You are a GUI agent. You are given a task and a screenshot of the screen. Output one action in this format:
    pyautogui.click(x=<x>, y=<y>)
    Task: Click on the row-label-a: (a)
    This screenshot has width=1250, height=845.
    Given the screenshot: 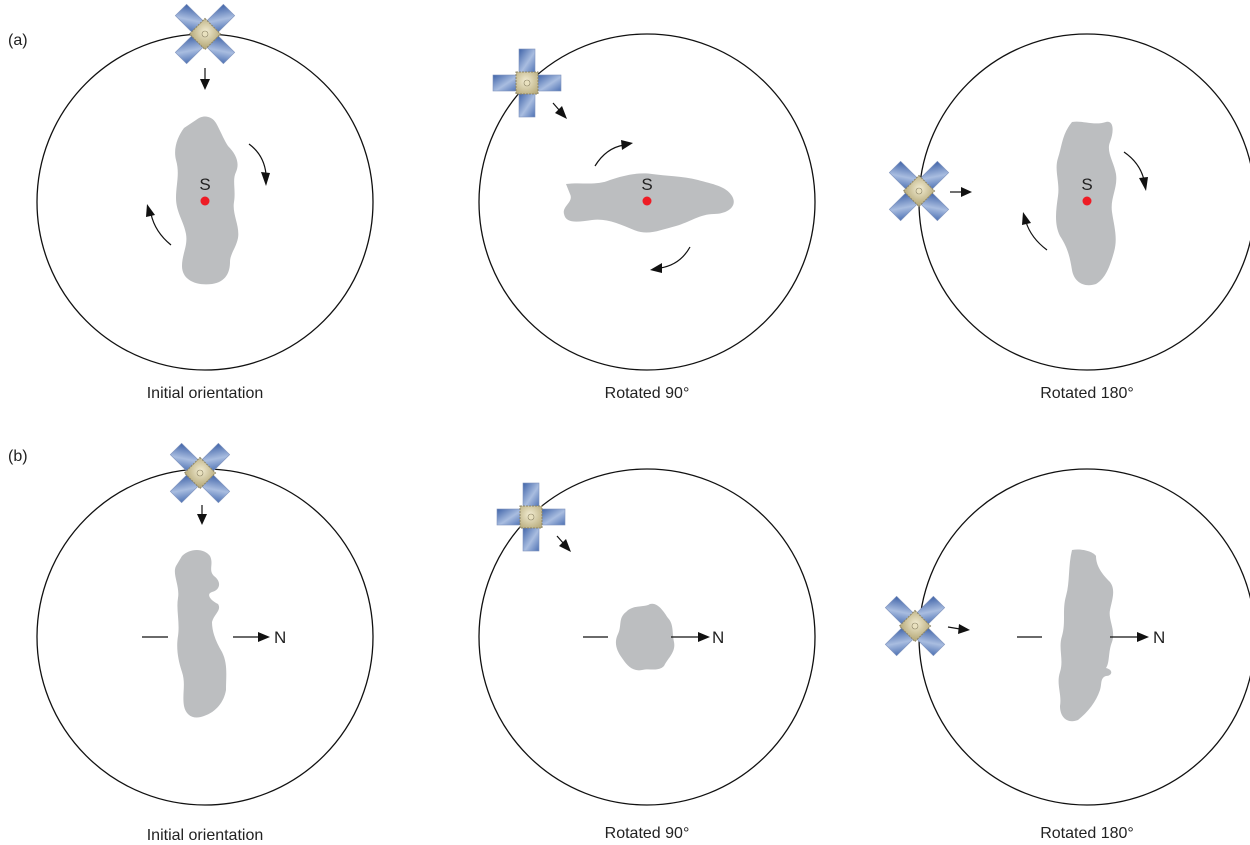 What is the action you would take?
    pyautogui.click(x=18, y=40)
    